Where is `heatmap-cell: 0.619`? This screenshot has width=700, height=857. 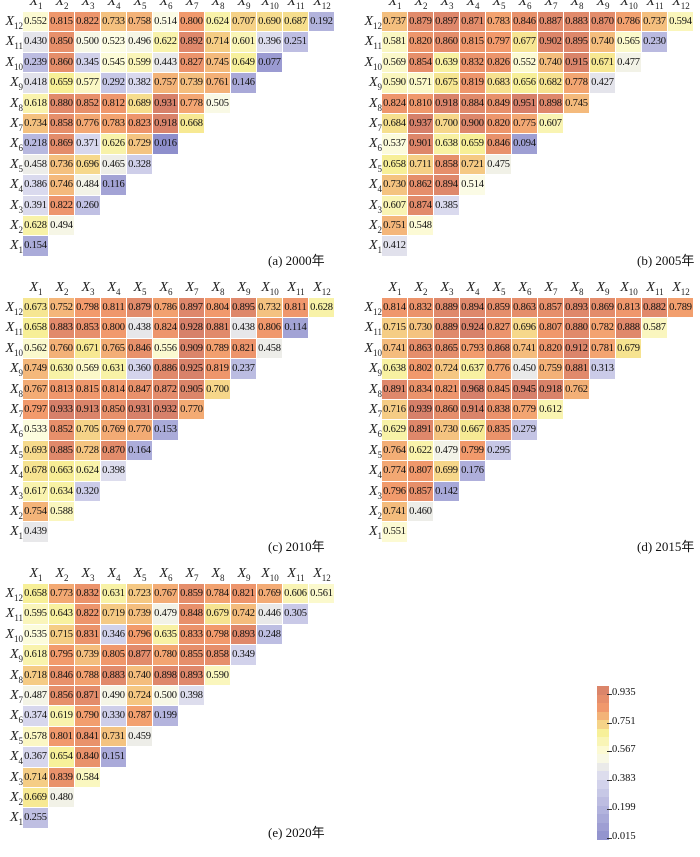
heatmap-cell: 0.619 is located at coordinates (61, 716).